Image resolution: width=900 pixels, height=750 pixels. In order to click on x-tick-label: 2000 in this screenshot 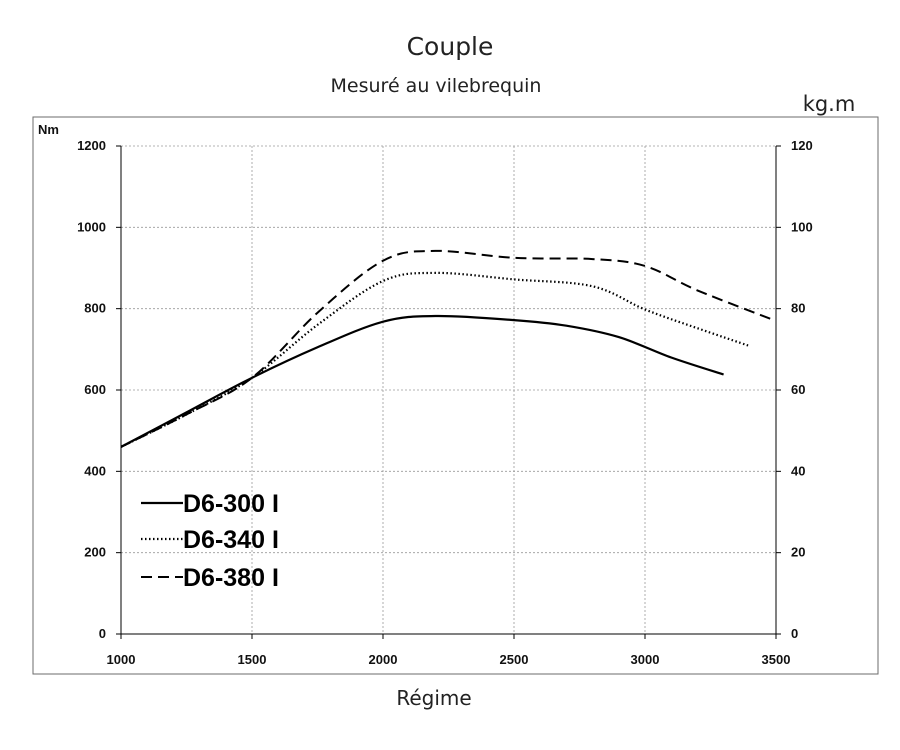, I will do `click(383, 659)`.